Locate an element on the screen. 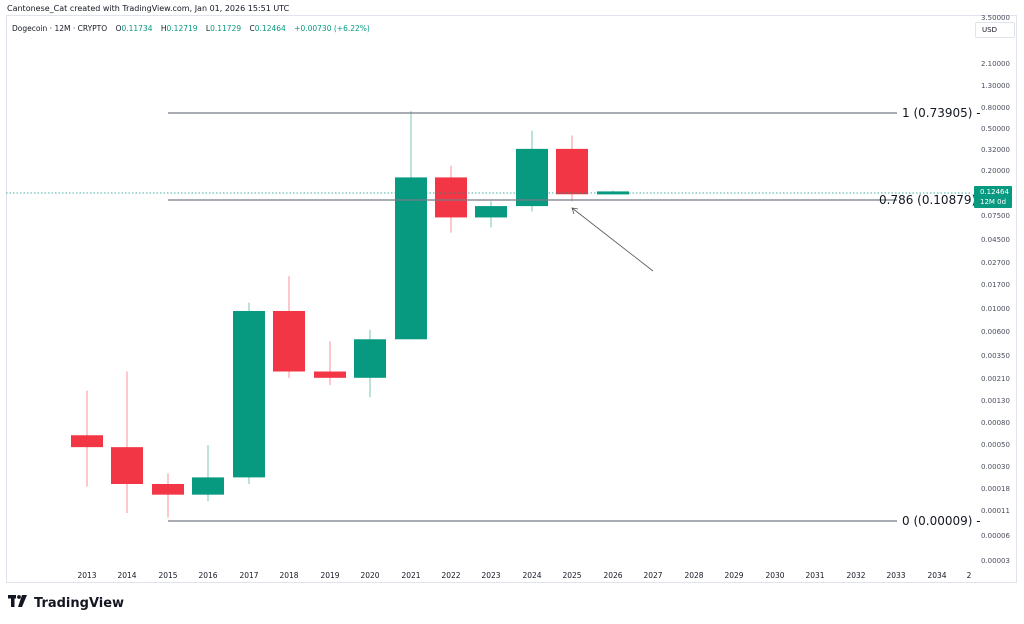 This screenshot has height=624, width=1024. year-tick: 2027 is located at coordinates (653, 575).